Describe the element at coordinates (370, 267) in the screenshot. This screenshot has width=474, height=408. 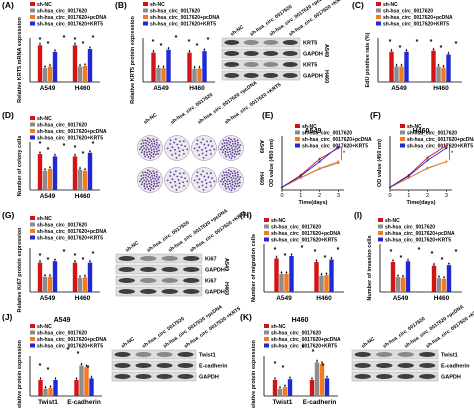
I see `y-axis-label: Number of invasion cells` at that location.